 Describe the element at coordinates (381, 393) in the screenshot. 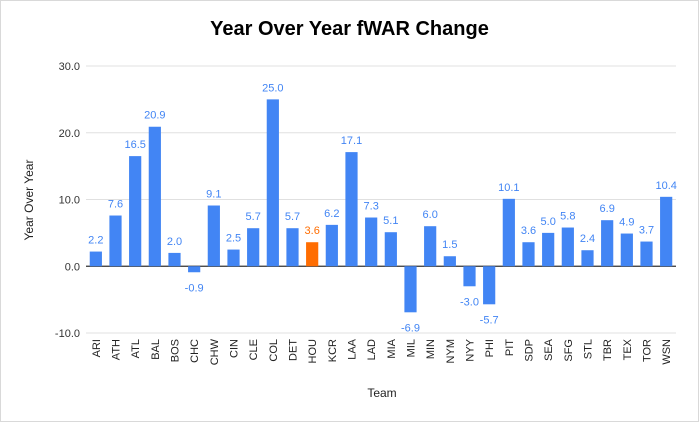

I see `x-axis-title: Team` at that location.